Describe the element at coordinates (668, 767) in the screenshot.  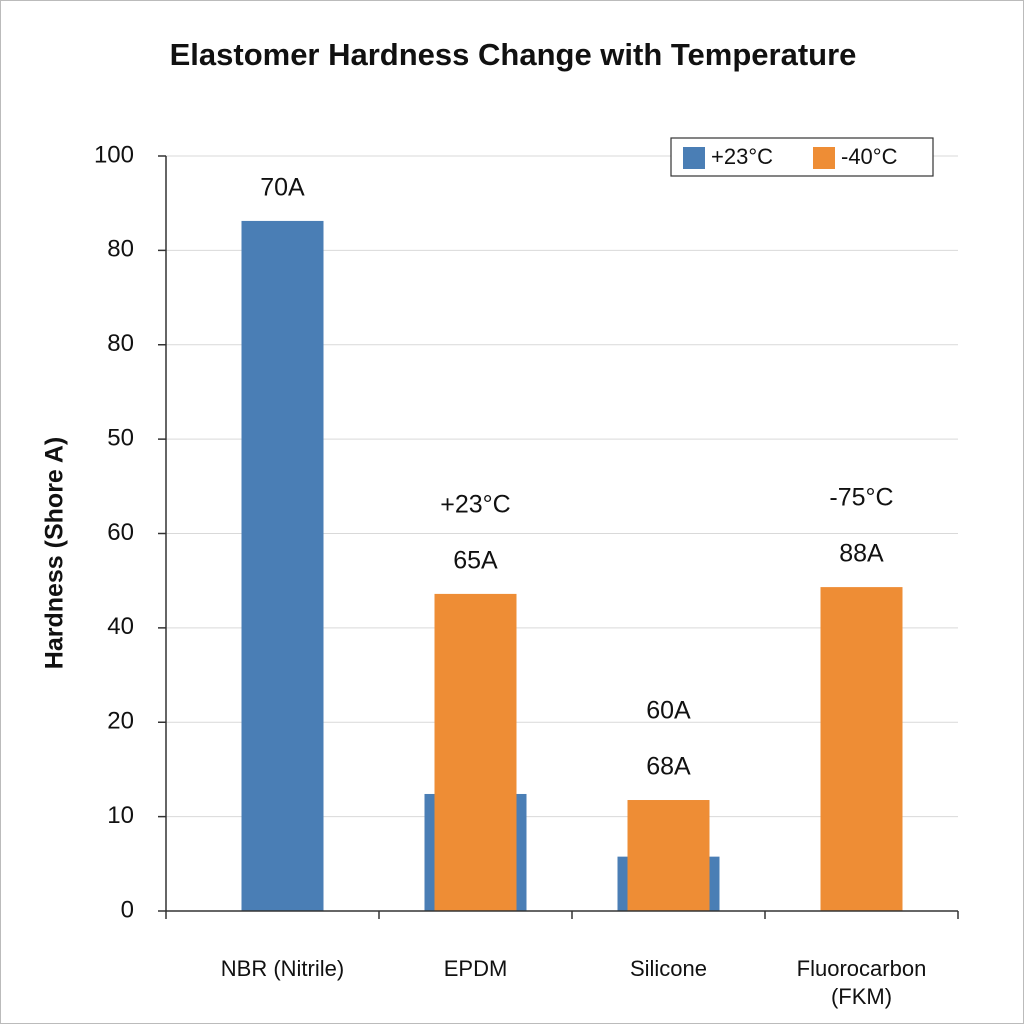
I see `annotation: 68A` at that location.